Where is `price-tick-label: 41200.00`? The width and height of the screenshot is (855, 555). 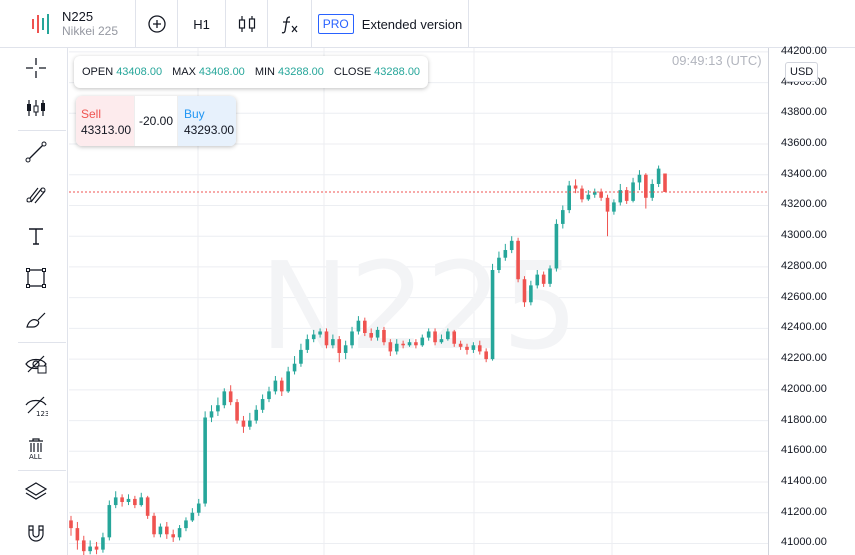
price-tick-label: 41200.00 is located at coordinates (804, 511).